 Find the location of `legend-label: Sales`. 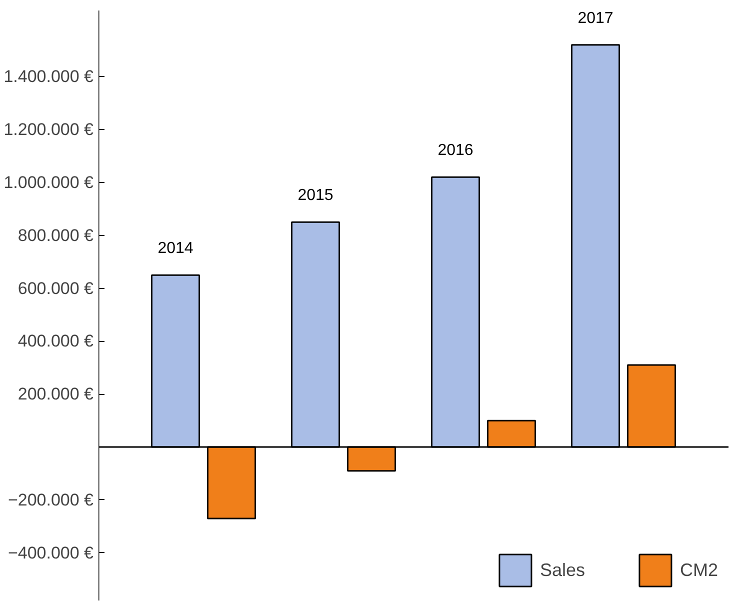

legend-label: Sales is located at coordinates (562, 570).